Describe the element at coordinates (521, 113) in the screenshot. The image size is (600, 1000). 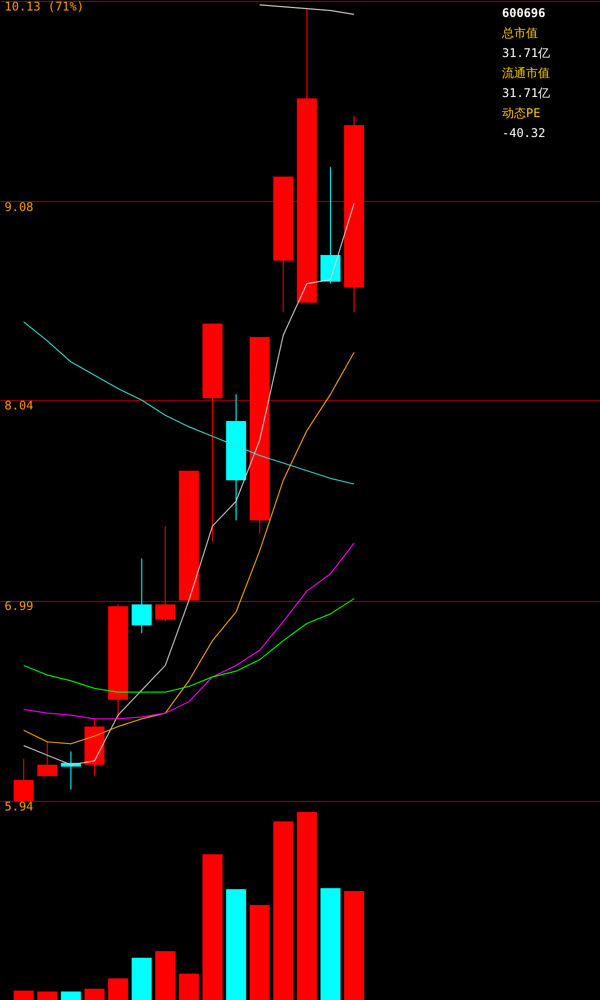
I see `text: 动态PE` at that location.